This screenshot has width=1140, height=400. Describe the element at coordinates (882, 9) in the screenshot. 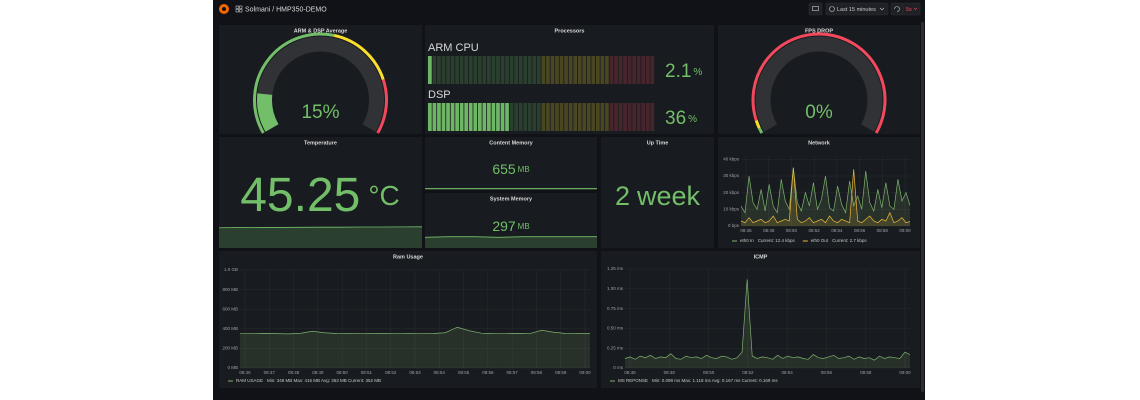

I see `caret` at that location.